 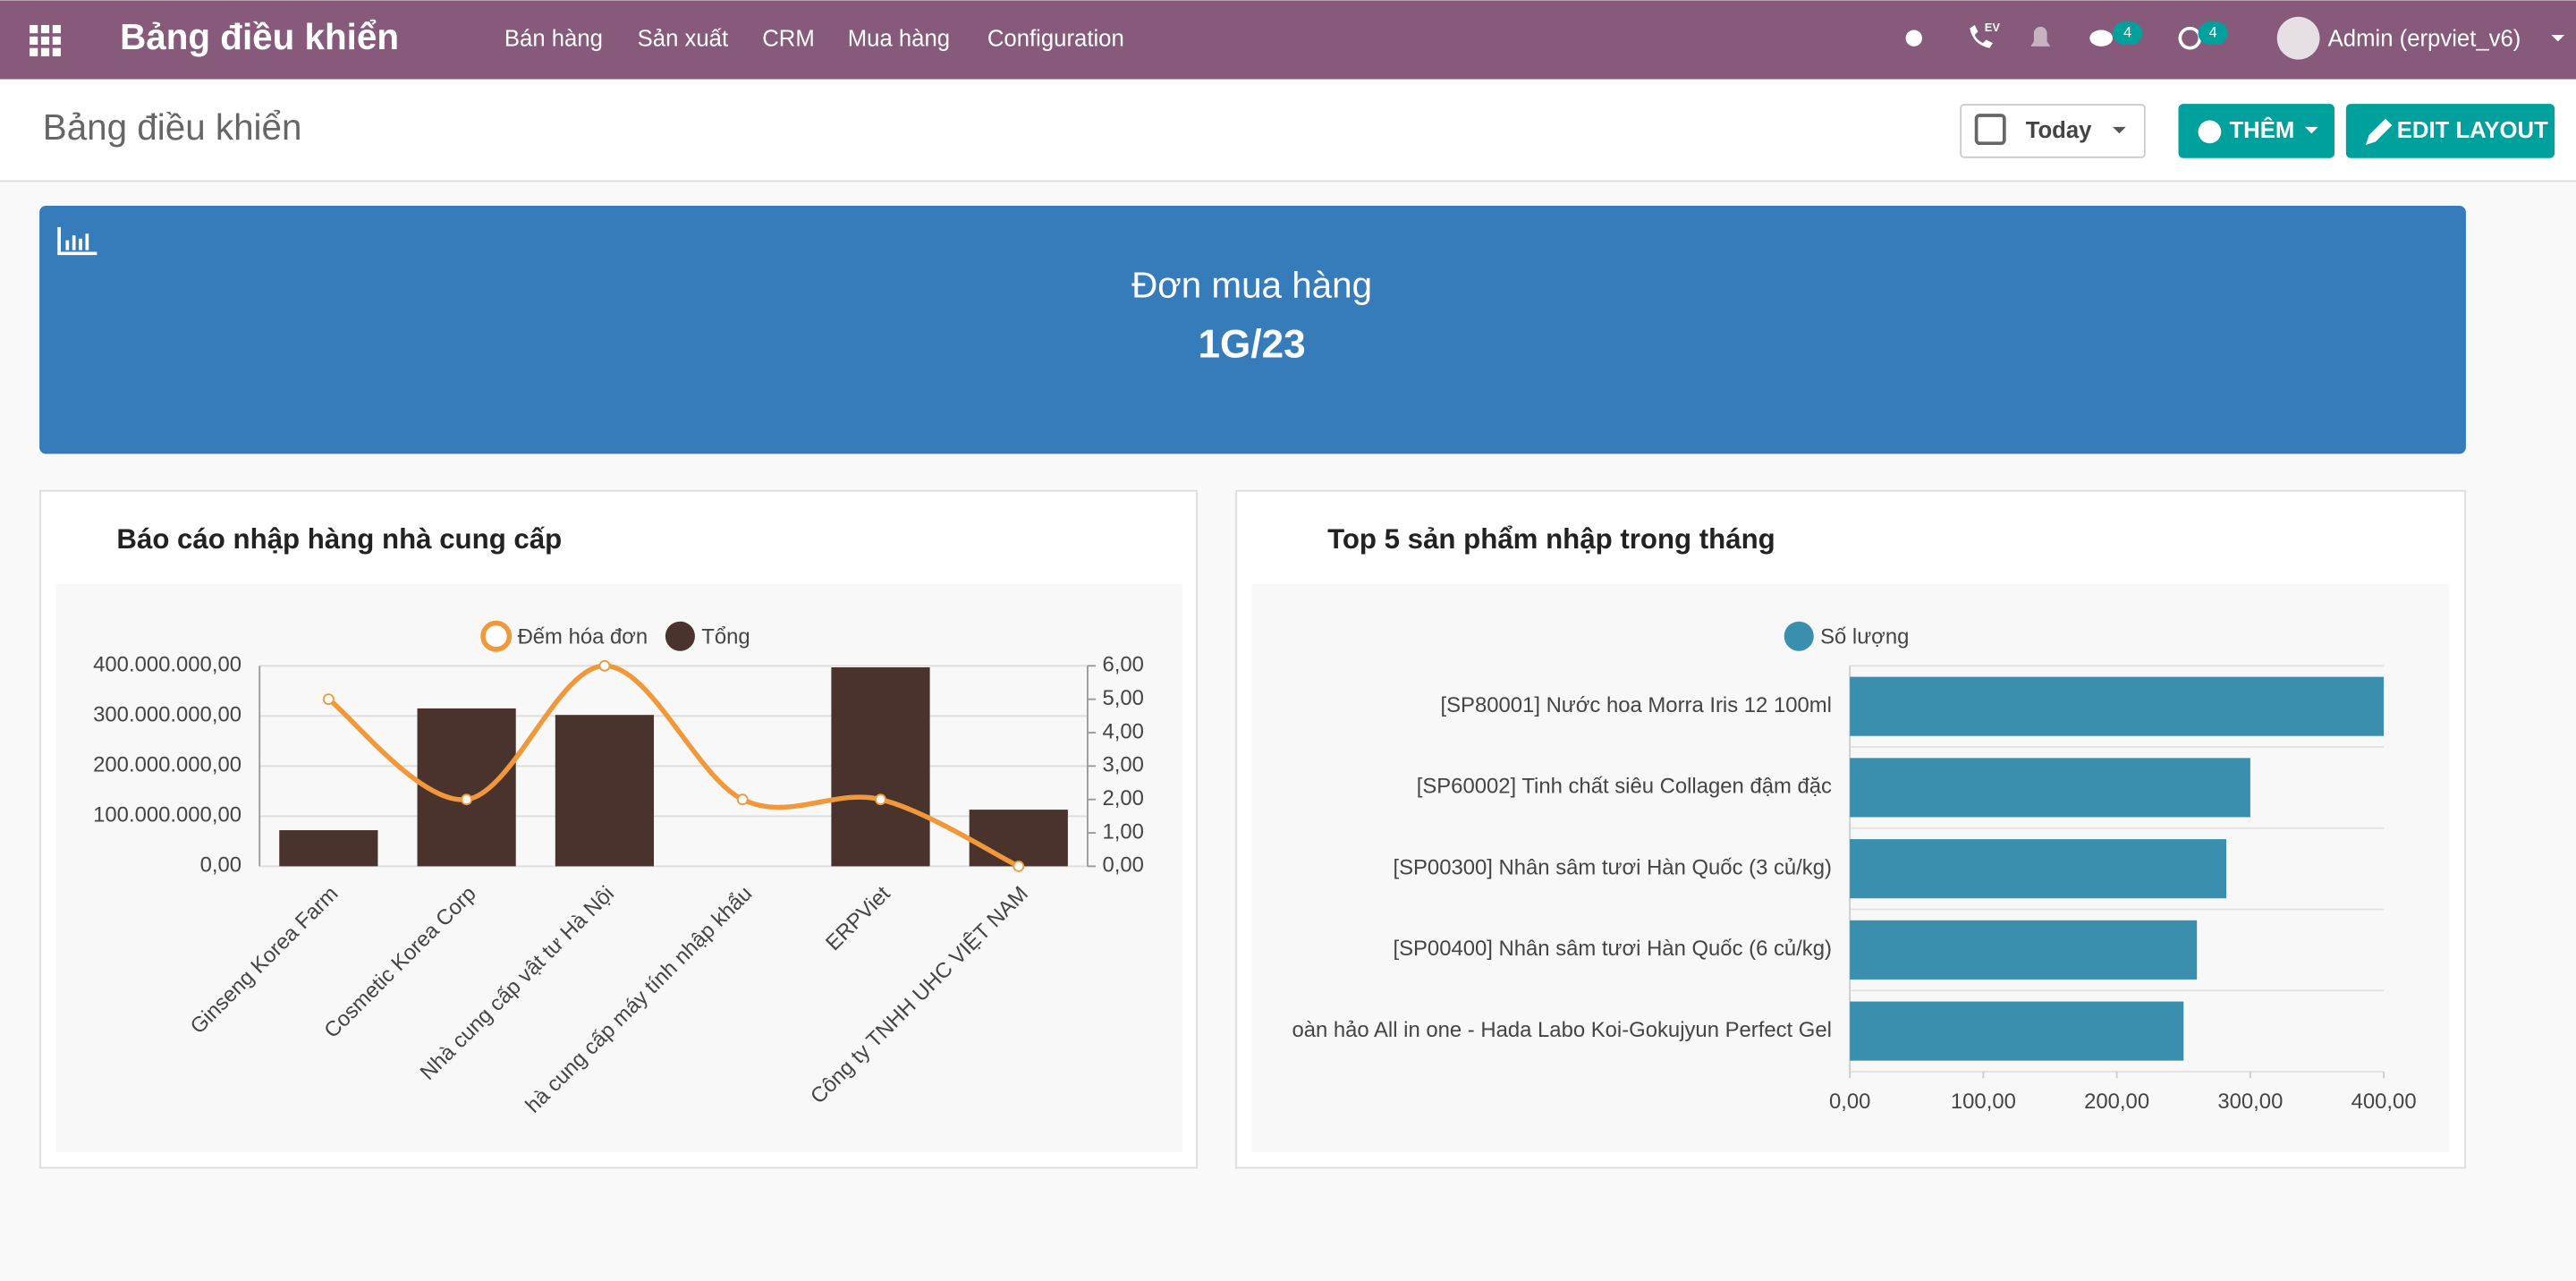 I want to click on y-tick-label: 300.000.000,00, so click(x=167, y=715).